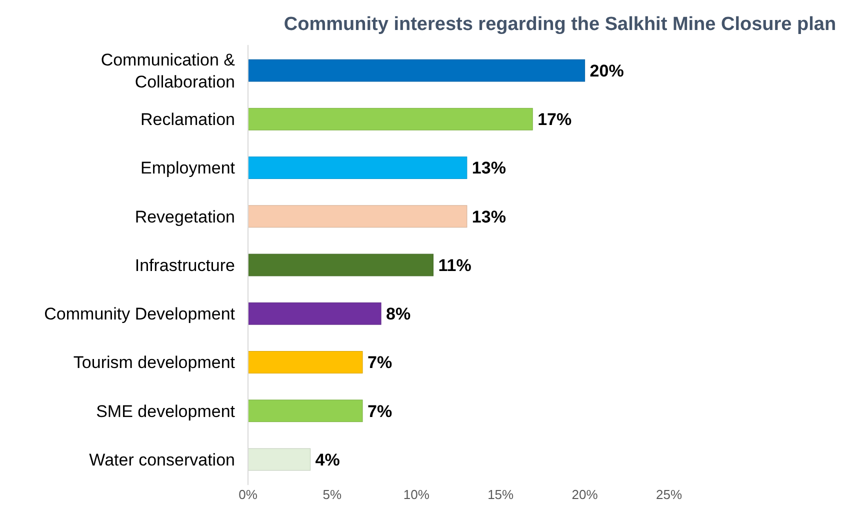 This screenshot has height=506, width=867. I want to click on x-tick-label: 10%, so click(416, 494).